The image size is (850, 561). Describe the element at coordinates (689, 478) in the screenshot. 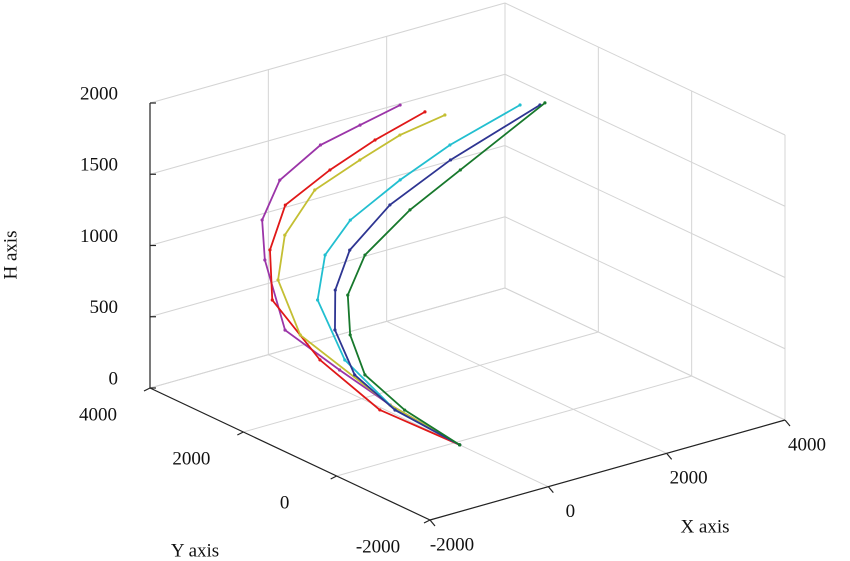

I see `x-tick-label: 2000` at that location.